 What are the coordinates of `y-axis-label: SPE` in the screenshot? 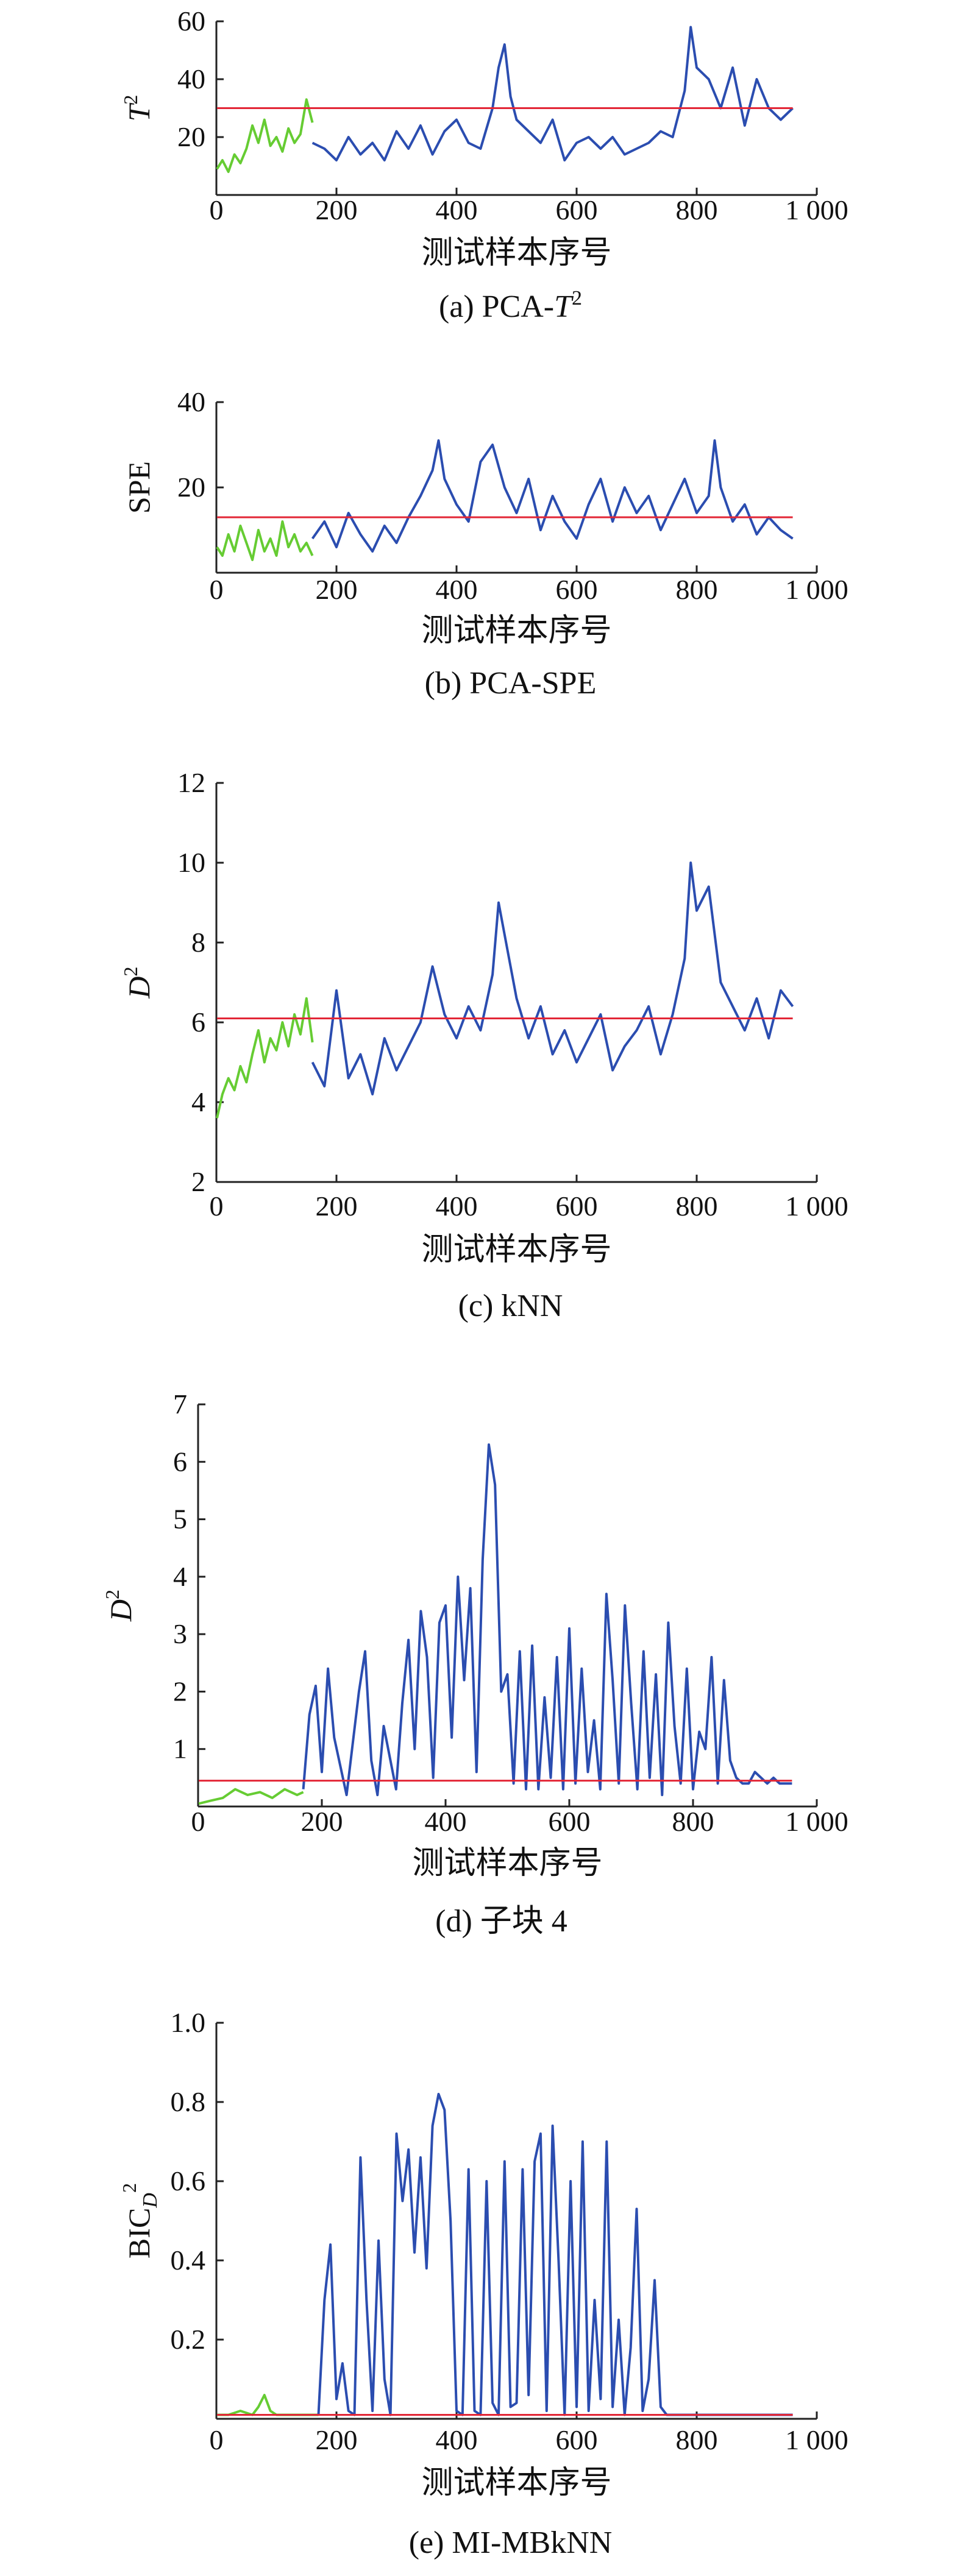 It's located at (139, 487).